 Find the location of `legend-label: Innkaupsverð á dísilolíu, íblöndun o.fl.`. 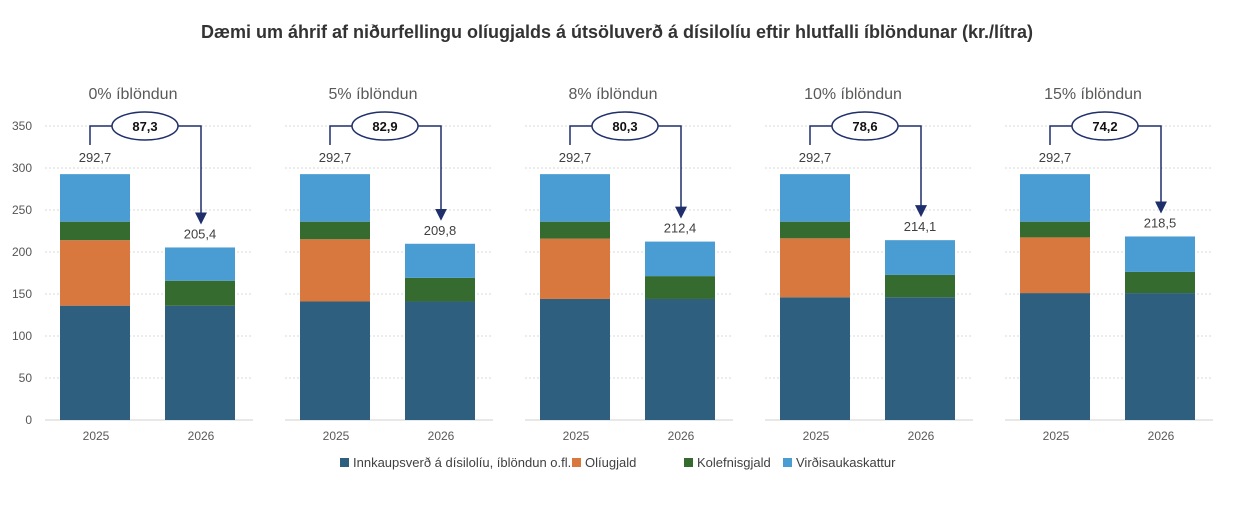

legend-label: Innkaupsverð á dísilolíu, íblöndun o.fl. is located at coordinates (462, 462).